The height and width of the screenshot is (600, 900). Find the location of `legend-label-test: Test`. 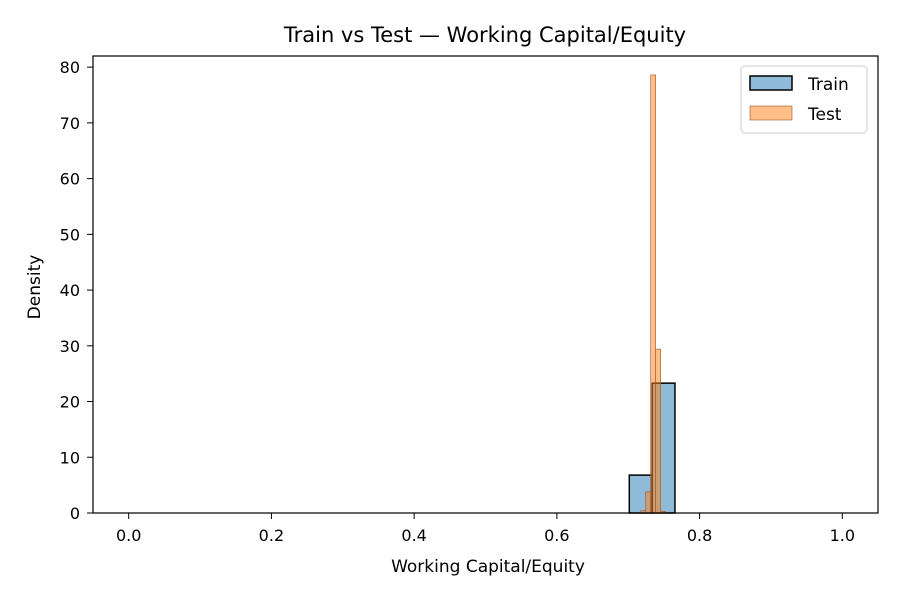

legend-label-test: Test is located at coordinates (824, 115).